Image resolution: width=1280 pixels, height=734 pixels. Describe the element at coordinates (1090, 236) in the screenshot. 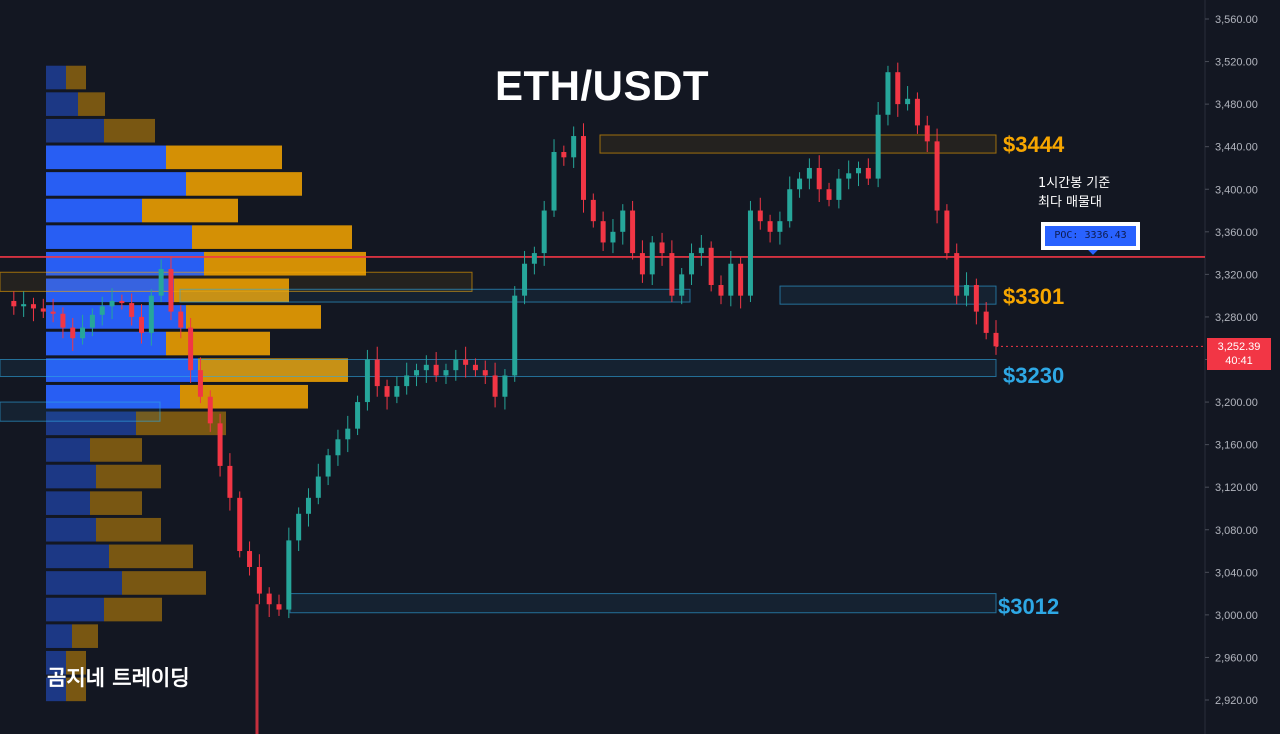

I see `poc-label: POC: 3336.43` at that location.